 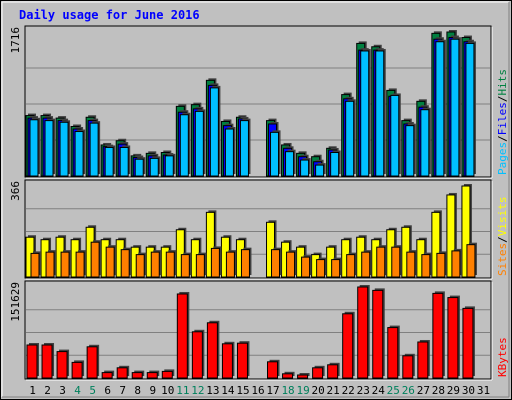 What do you see at coordinates (62, 390) in the screenshot?
I see `x-tick-label-day-3: 3` at bounding box center [62, 390].